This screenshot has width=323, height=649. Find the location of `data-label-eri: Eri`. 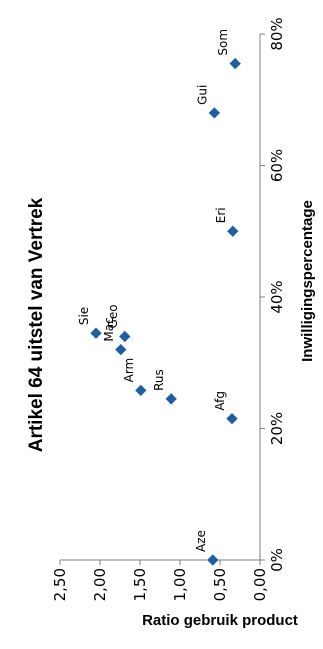

data-label-eri: Eri is located at coordinates (221, 215).